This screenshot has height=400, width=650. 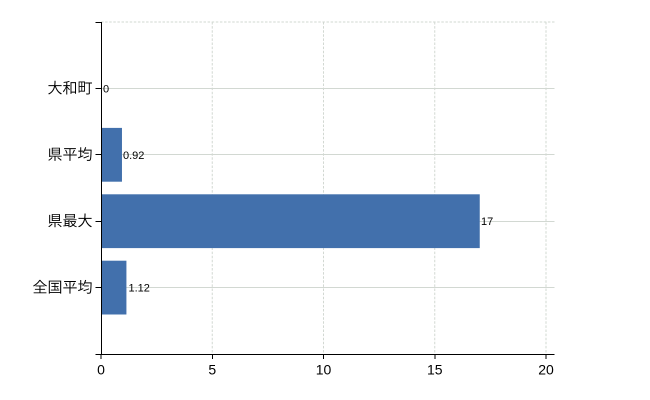 What do you see at coordinates (133, 156) in the screenshot?
I see `svg-text: 0.92` at bounding box center [133, 156].